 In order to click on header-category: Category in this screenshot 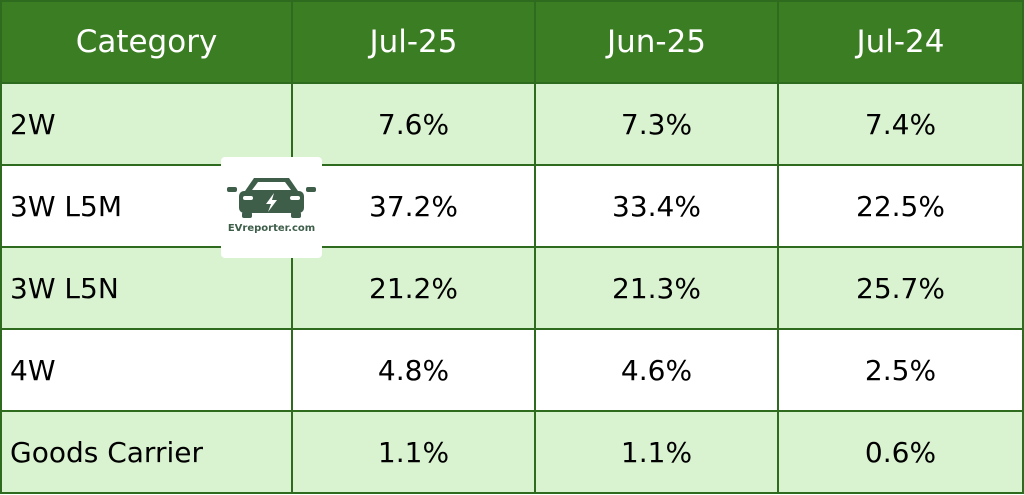, I will do `click(146, 42)`.